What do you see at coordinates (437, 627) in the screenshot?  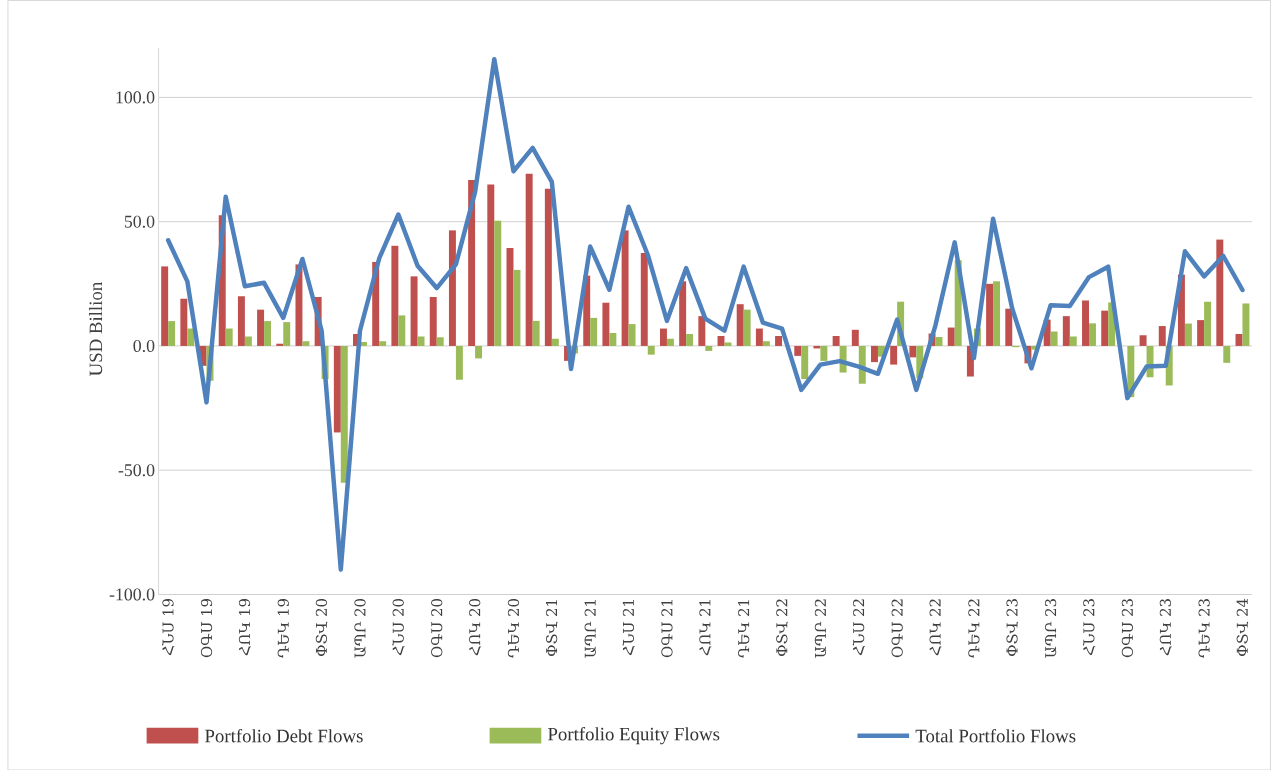 I see `x-tick-label: ՕԳՍ 20` at bounding box center [437, 627].